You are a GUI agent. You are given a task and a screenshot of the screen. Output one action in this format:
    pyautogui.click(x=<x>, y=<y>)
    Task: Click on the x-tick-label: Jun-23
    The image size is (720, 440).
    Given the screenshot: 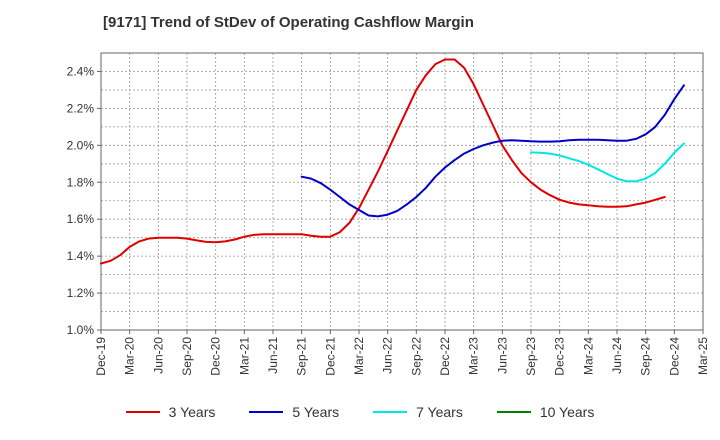 What is the action you would take?
    pyautogui.click(x=502, y=355)
    